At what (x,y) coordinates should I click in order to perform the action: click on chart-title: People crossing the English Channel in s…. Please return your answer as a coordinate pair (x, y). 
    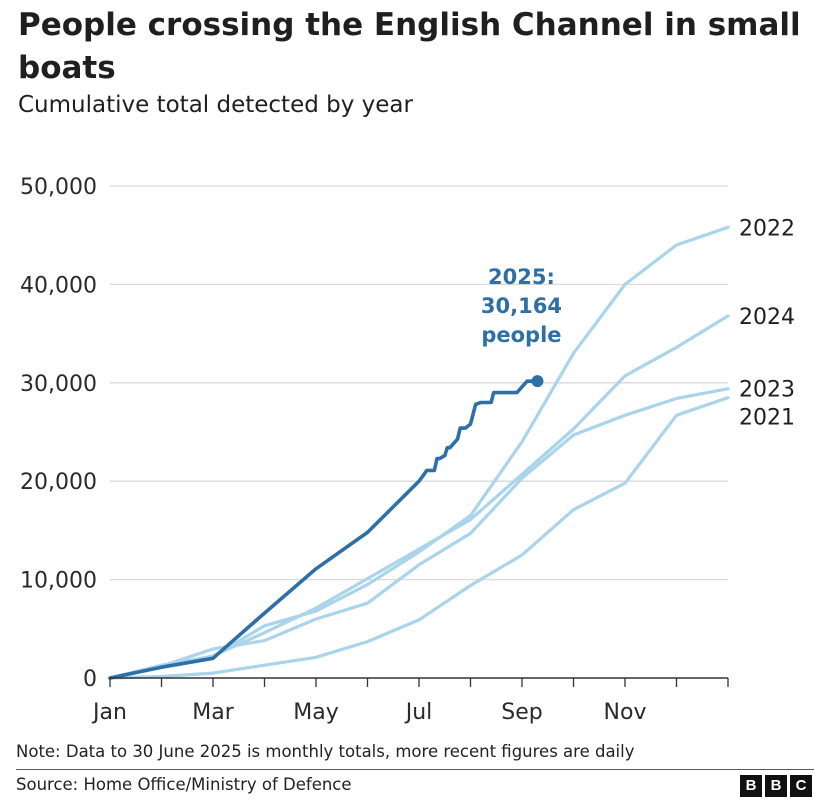
    Looking at the image, I should click on (409, 46).